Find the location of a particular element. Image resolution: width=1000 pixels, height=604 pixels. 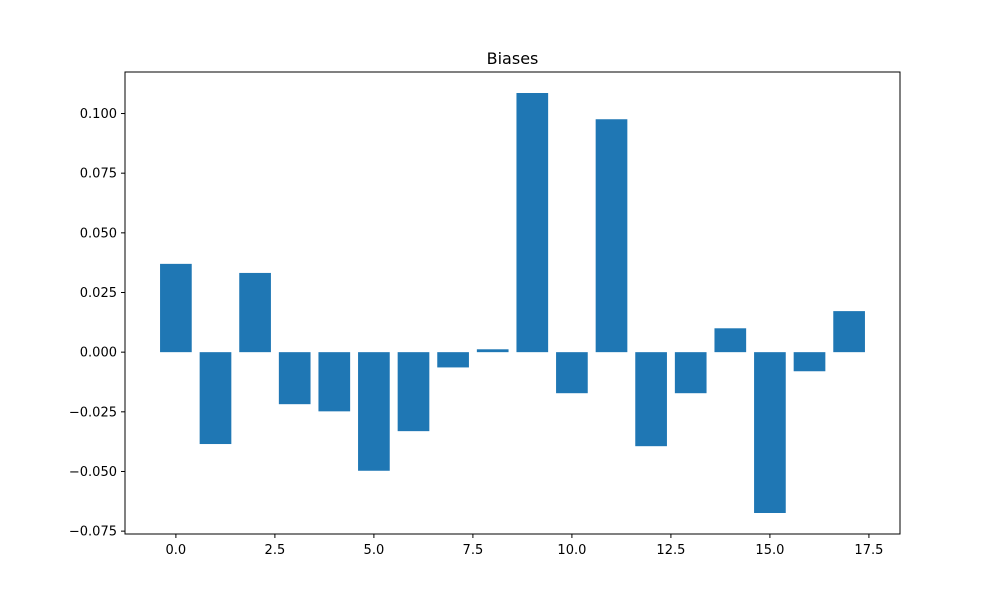

x-tick-label: 2.5 is located at coordinates (275, 550).